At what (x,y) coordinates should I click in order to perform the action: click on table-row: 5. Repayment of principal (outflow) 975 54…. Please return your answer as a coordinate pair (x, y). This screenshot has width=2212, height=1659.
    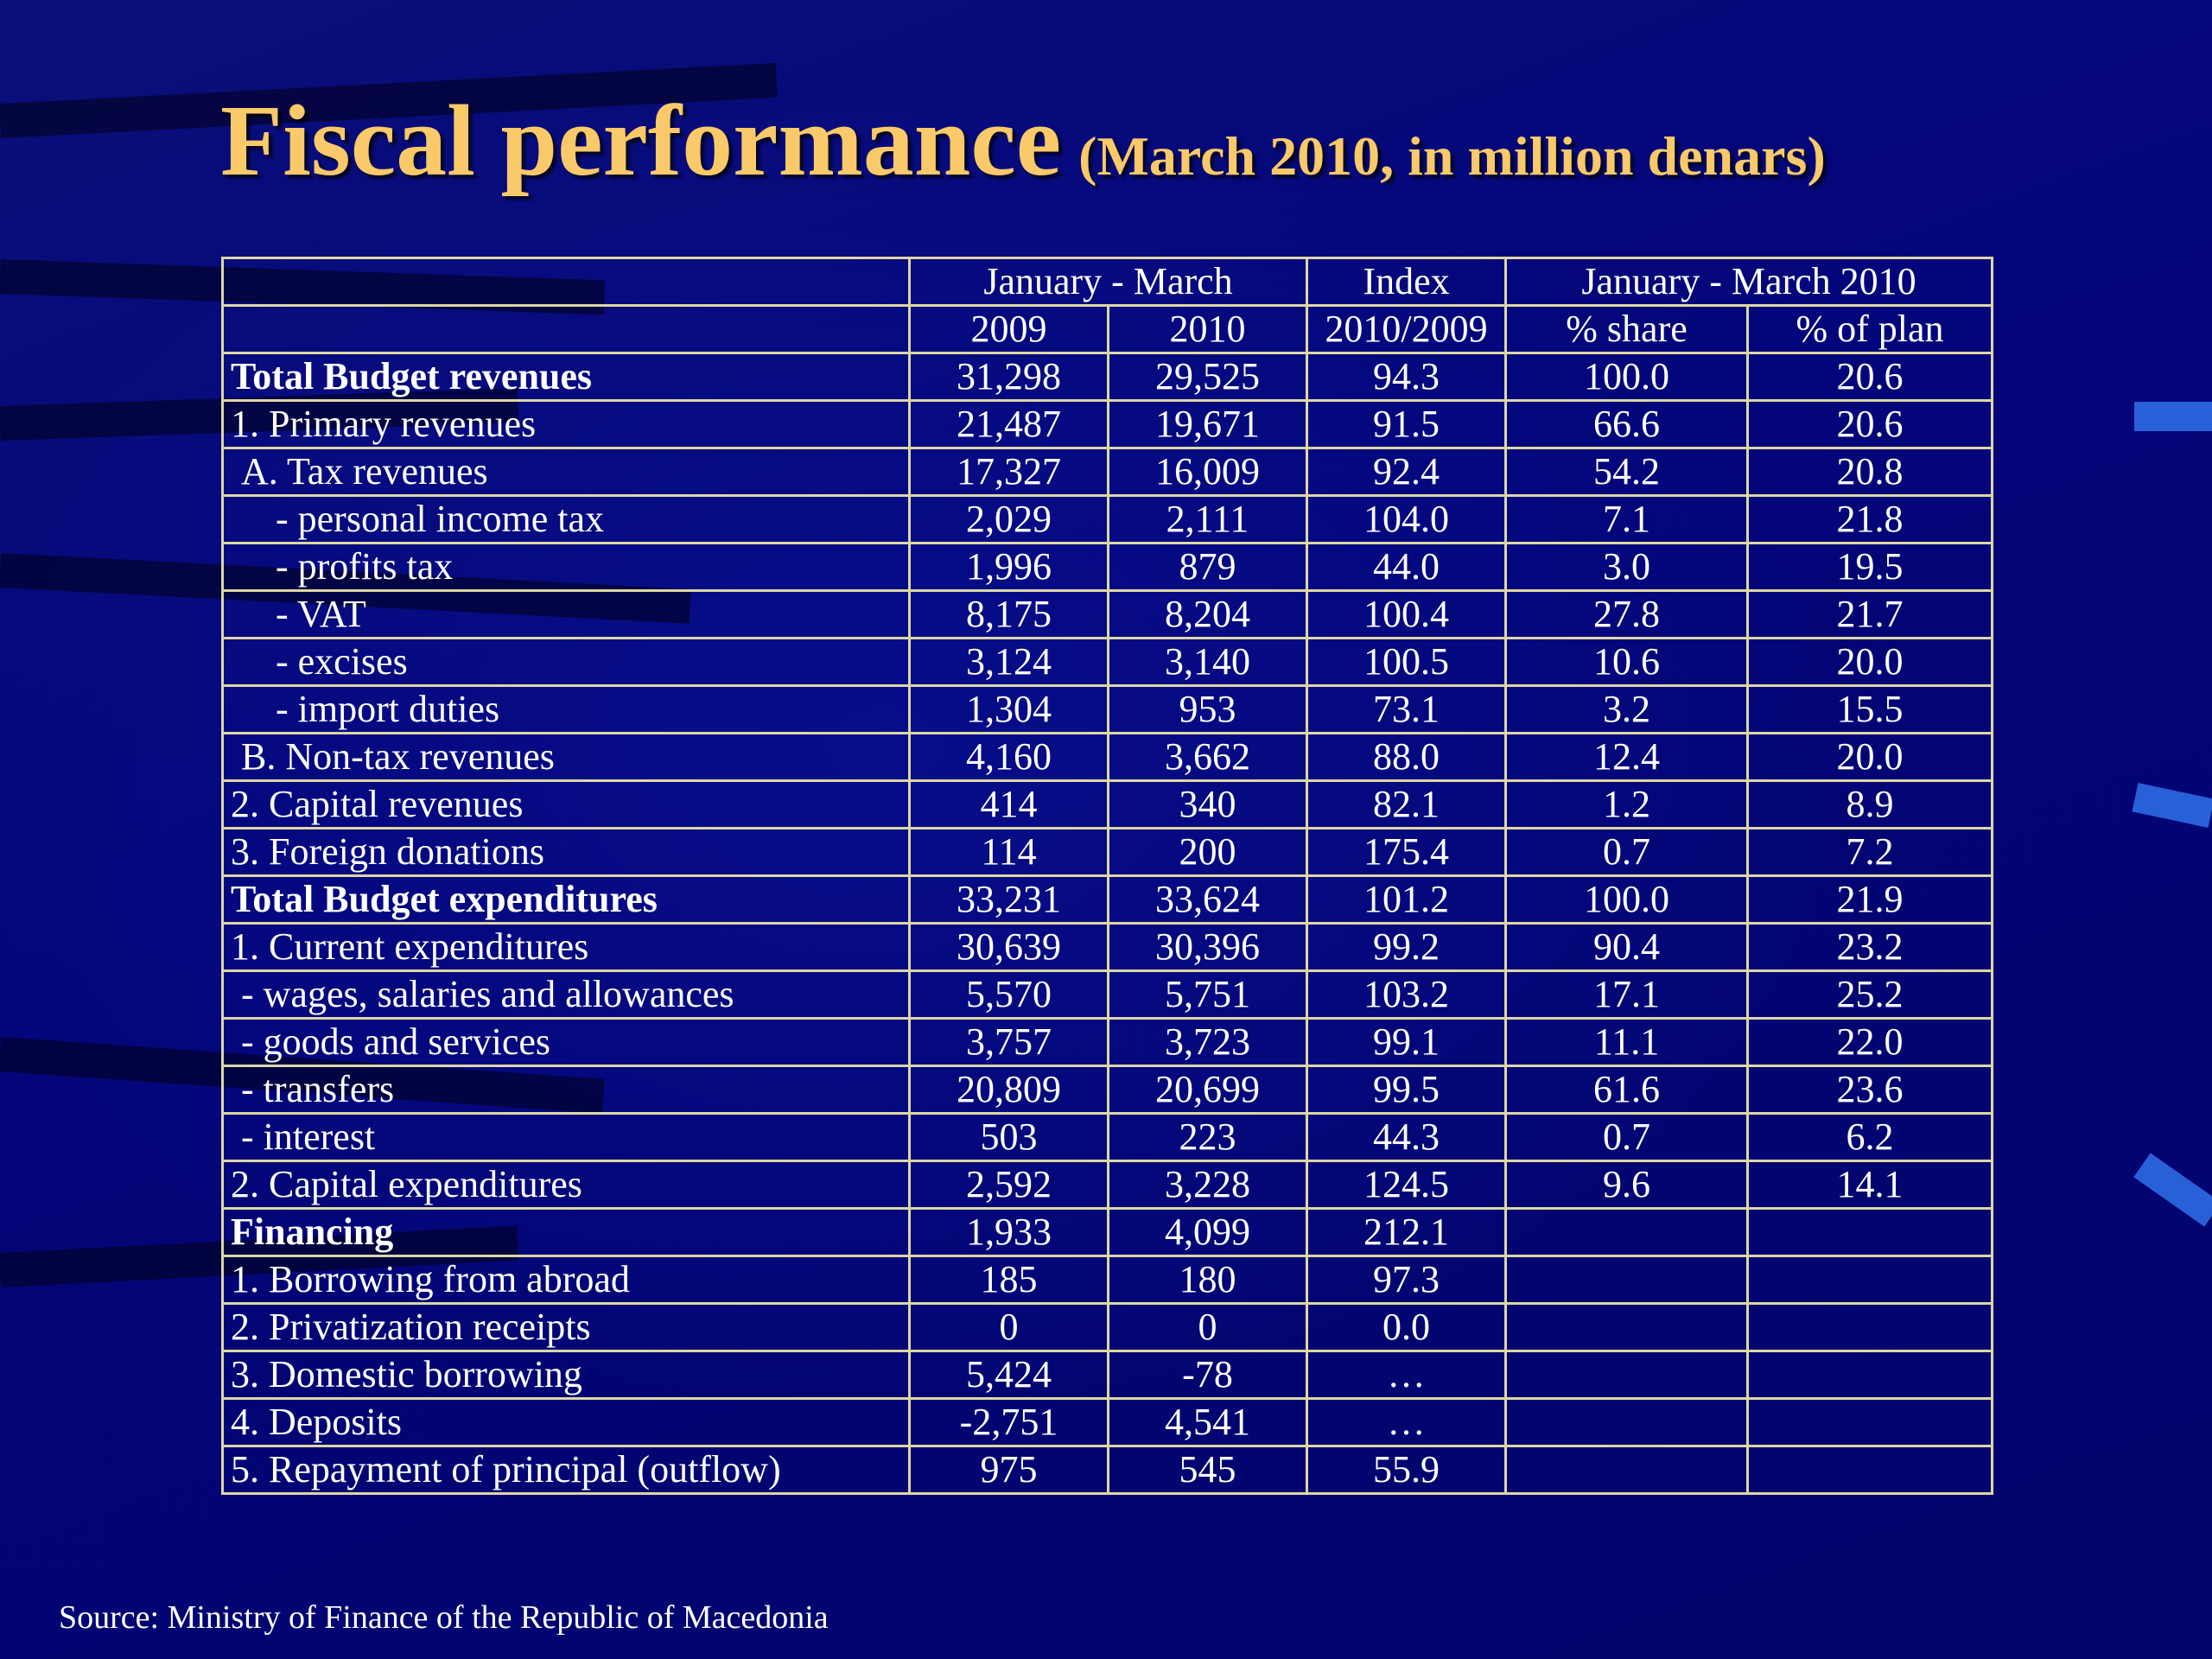
    Looking at the image, I should click on (1107, 1470).